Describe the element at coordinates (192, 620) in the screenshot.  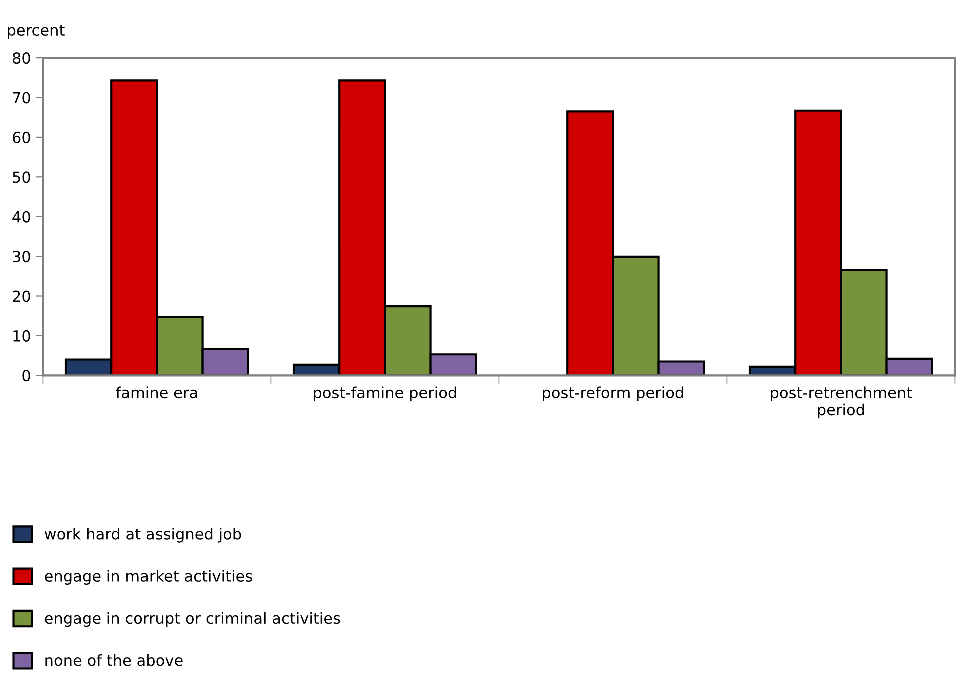
I see `legend-label: engage in corrupt or criminal activities` at that location.